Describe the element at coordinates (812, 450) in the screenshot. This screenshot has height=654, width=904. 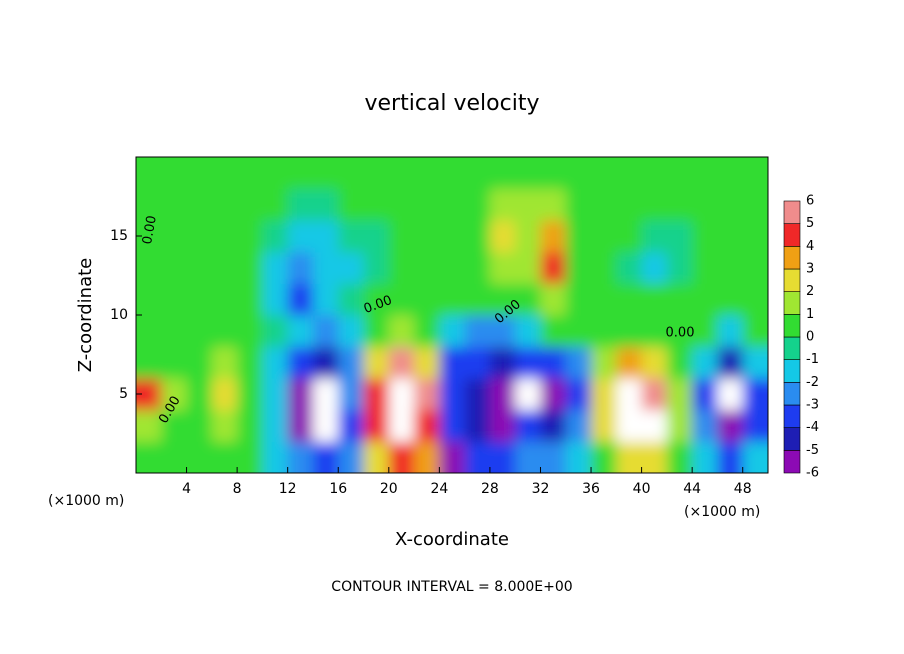
I see `colorbar-label: -5` at that location.